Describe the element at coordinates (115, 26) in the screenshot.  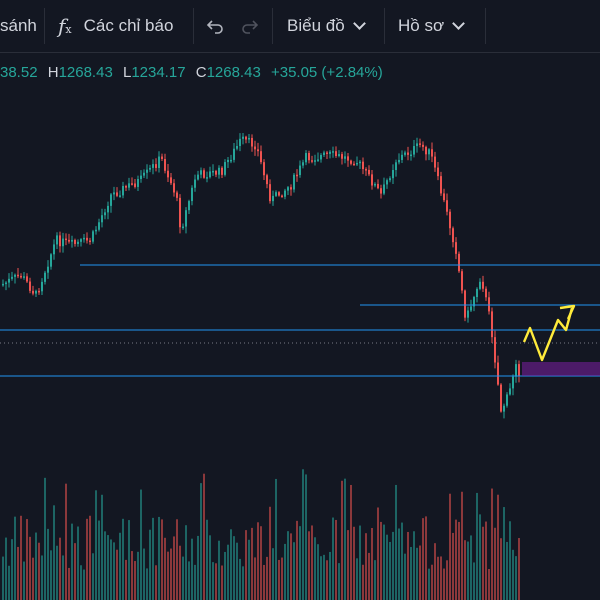
I see `indicators-button: fx Các chỉ báo` at that location.